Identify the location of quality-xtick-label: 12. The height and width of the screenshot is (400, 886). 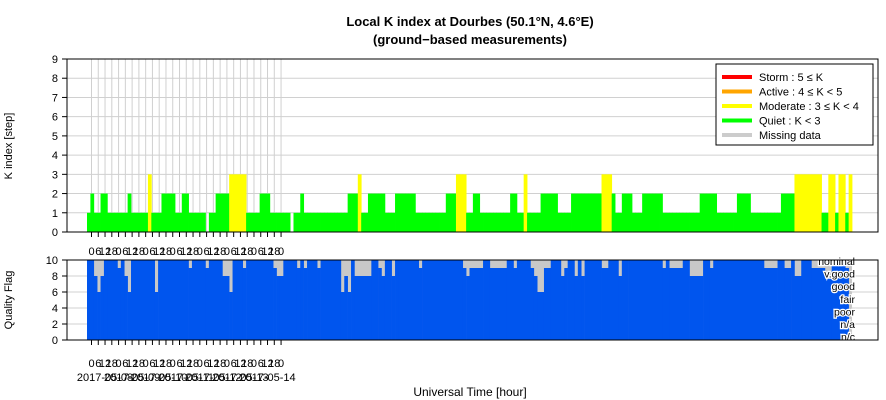
(105, 364).